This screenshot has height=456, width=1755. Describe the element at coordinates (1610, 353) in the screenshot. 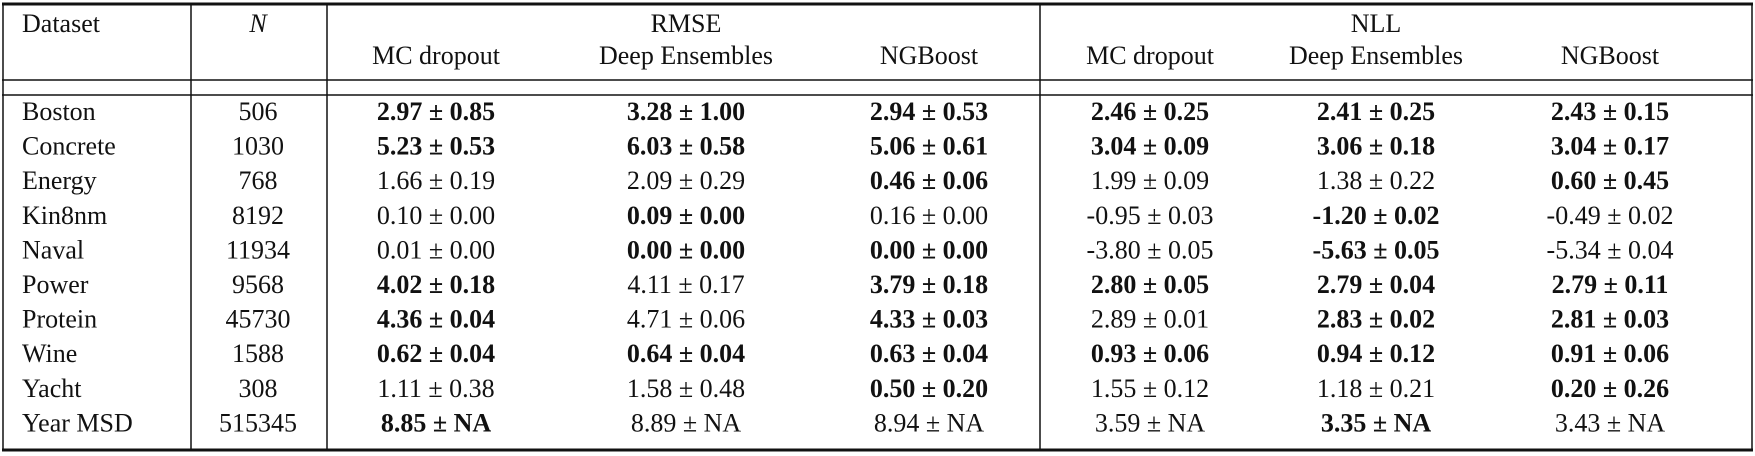

I see `metric-cell: 0.91 ± 0.06` at that location.